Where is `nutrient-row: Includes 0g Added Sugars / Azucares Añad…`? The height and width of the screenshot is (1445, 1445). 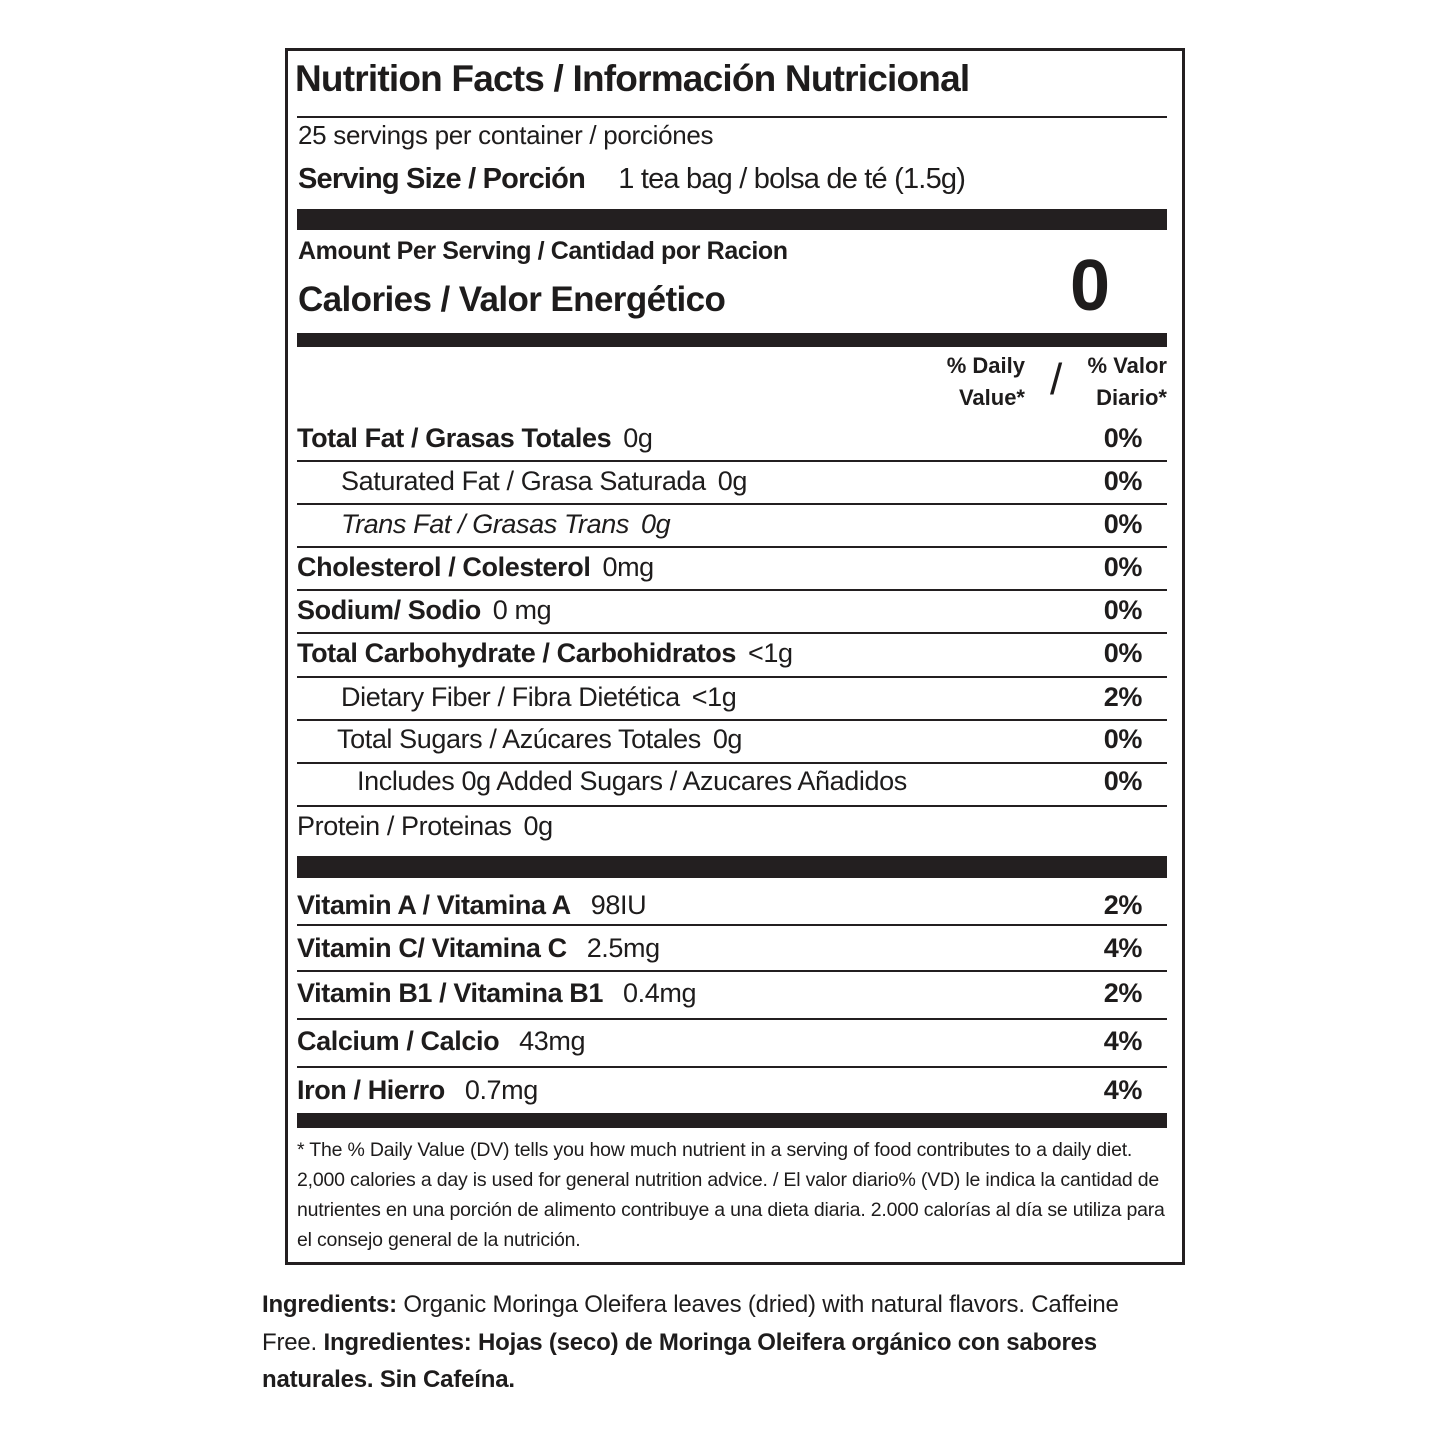 nutrient-row: Includes 0g Added Sugars / Azucares Añad… is located at coordinates (719, 781).